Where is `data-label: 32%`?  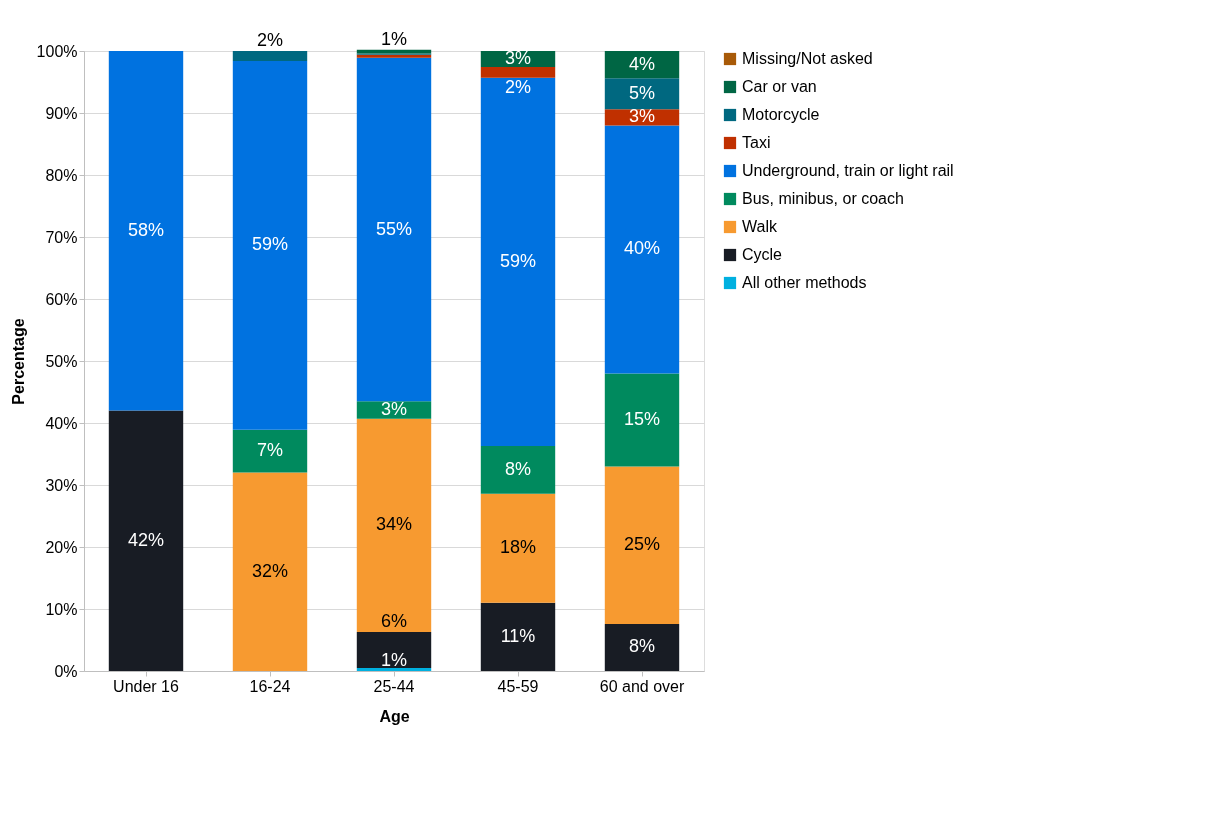 data-label: 32% is located at coordinates (270, 570).